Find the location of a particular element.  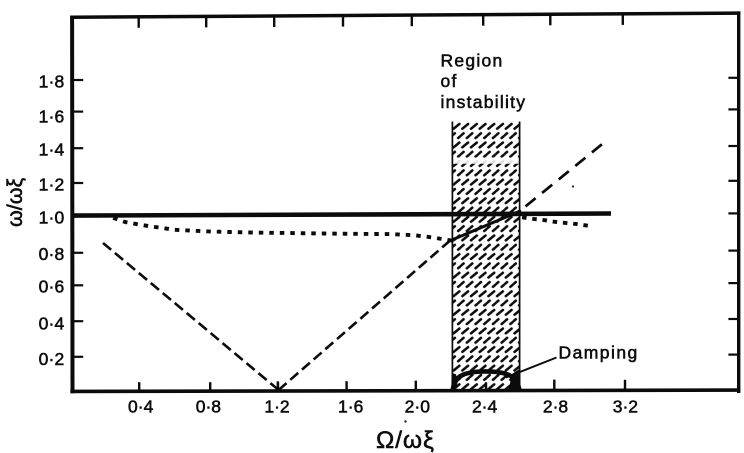

svg-text: 1·0 is located at coordinates (52, 217).